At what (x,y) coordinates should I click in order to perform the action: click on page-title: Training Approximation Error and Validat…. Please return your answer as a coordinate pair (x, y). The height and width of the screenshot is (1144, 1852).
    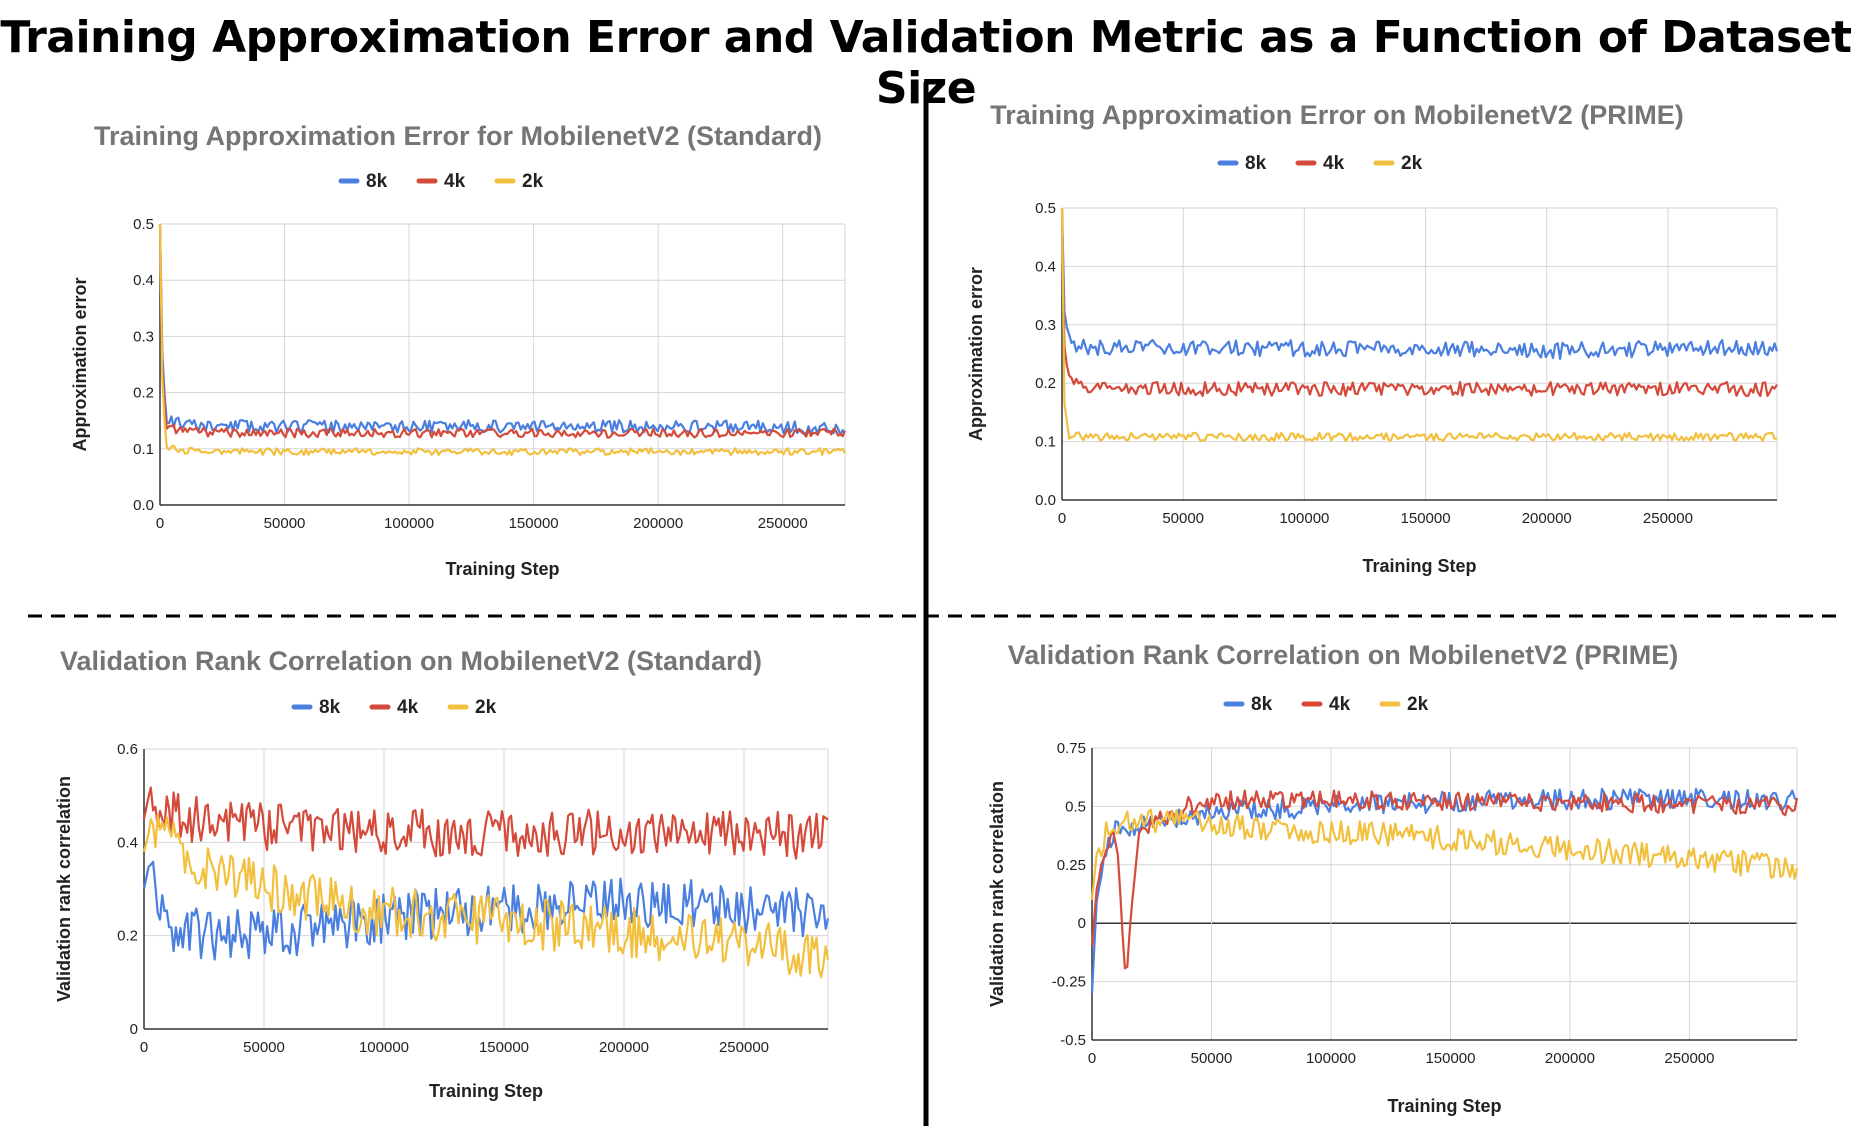
    Looking at the image, I should click on (926, 63).